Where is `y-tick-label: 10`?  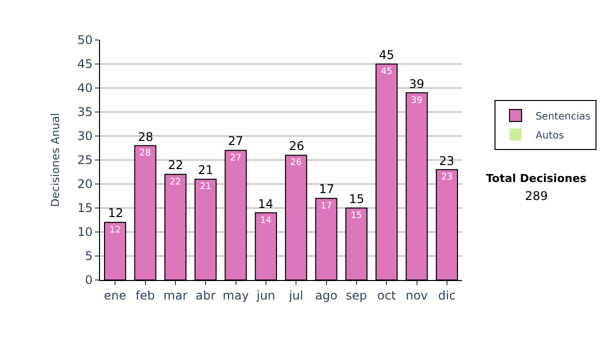 y-tick-label: 10 is located at coordinates (85, 232).